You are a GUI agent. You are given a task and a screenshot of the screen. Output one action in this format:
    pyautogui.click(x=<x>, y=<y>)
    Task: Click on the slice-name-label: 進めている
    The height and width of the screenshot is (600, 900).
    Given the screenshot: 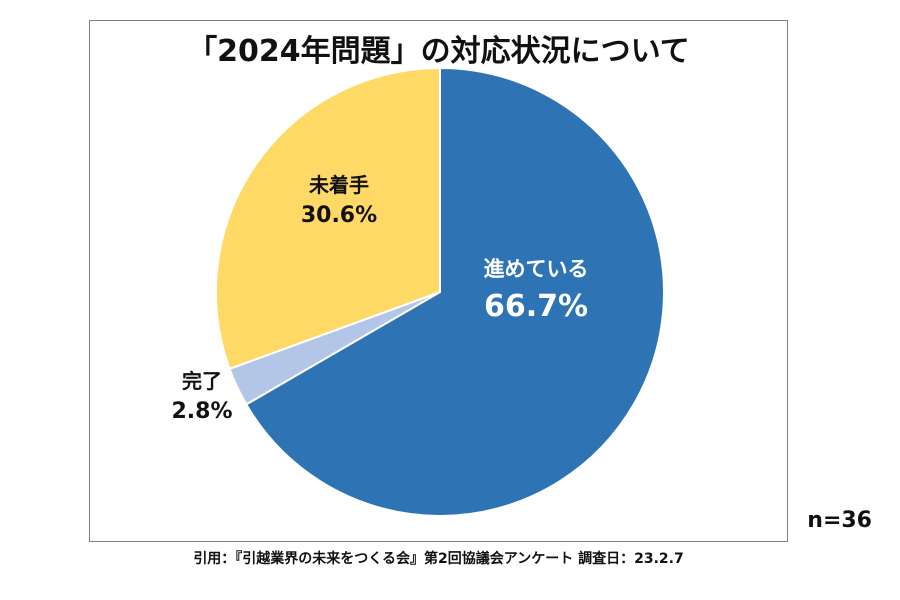 What is the action you would take?
    pyautogui.click(x=536, y=269)
    